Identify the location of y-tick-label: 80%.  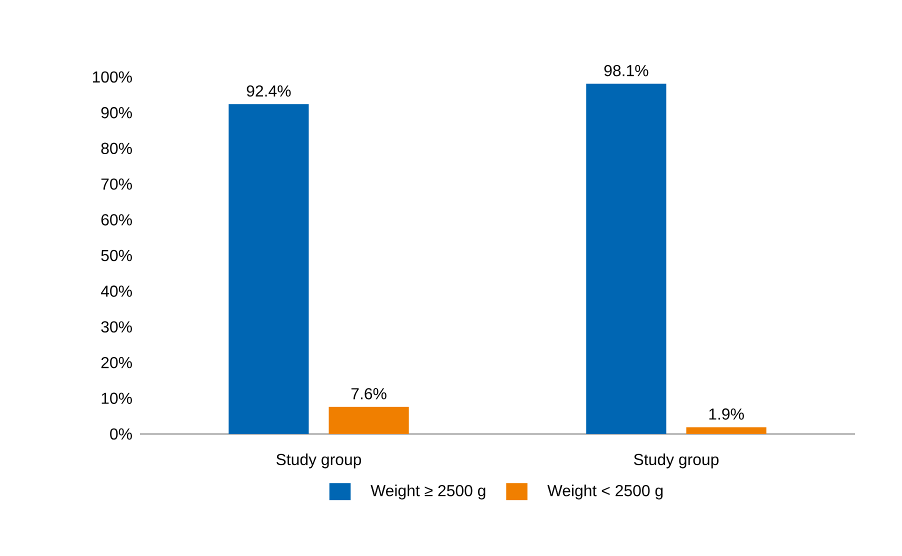
(116, 148).